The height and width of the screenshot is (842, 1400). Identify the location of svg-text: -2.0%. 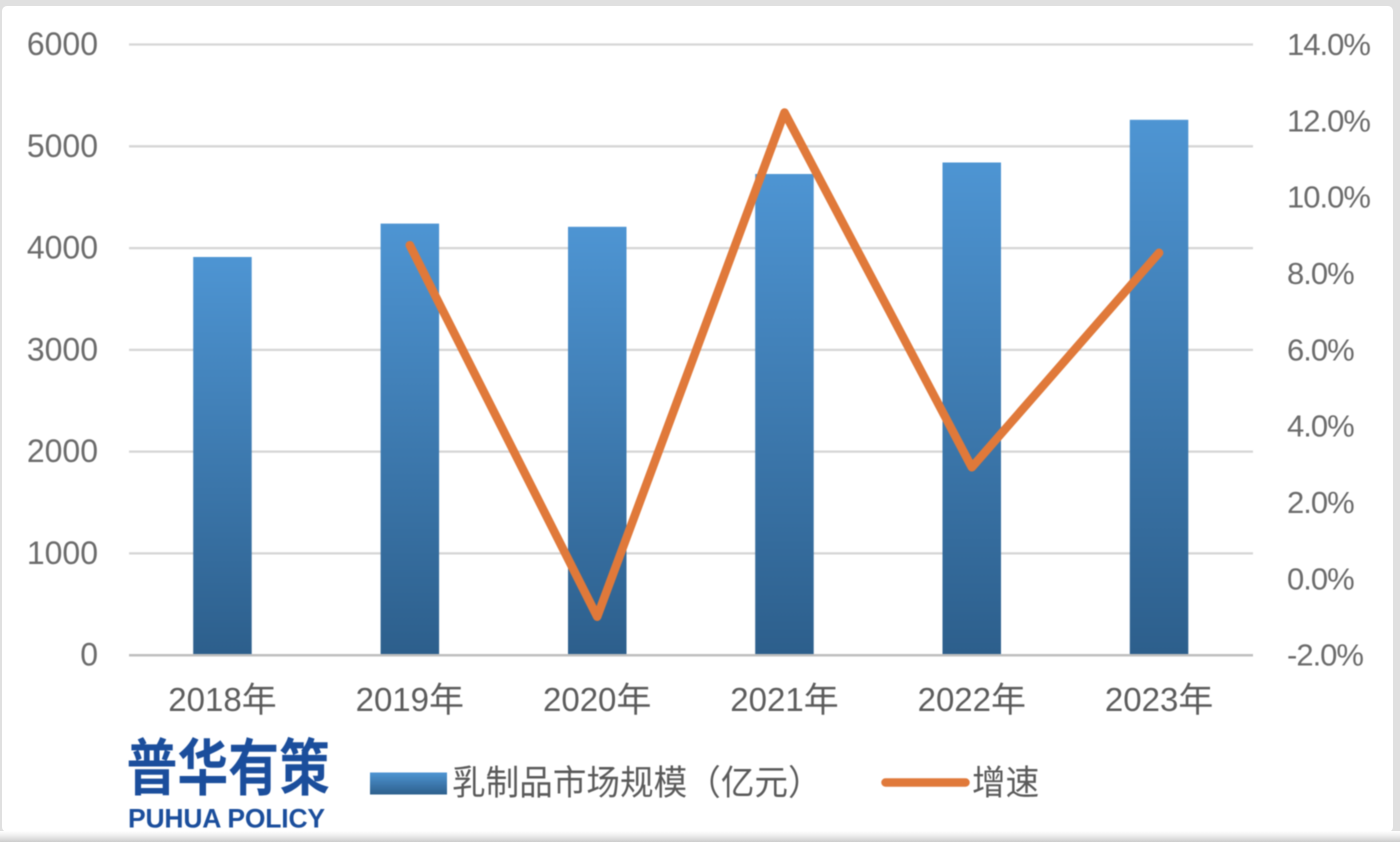
(1325, 655).